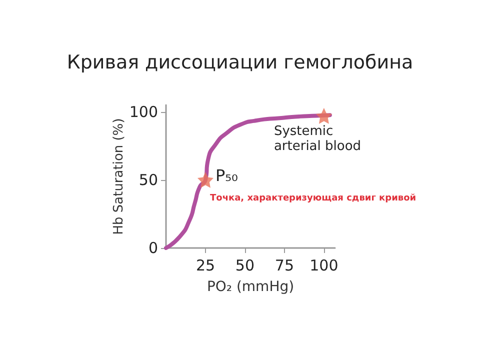  Describe the element at coordinates (148, 179) in the screenshot. I see `y-tick-label: 50` at that location.